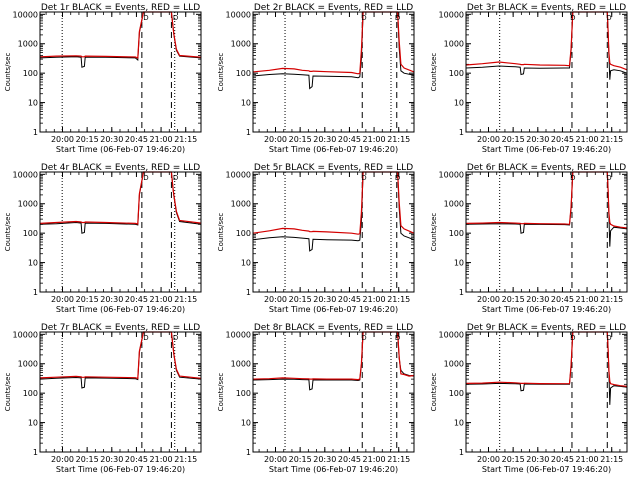  Describe the element at coordinates (546, 168) in the screenshot. I see `panel-title: Det 6r BLACK = Events, RED = LLD` at that location.